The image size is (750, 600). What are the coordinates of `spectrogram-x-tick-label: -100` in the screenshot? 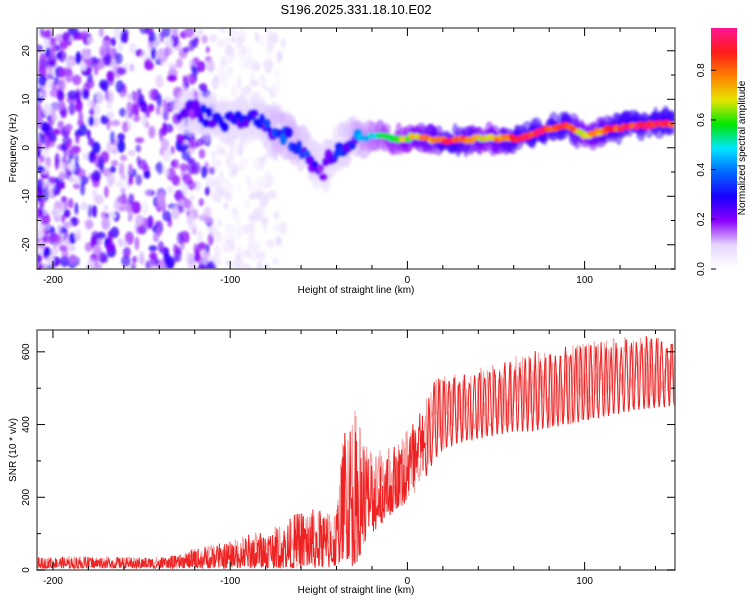 It's located at (230, 280).